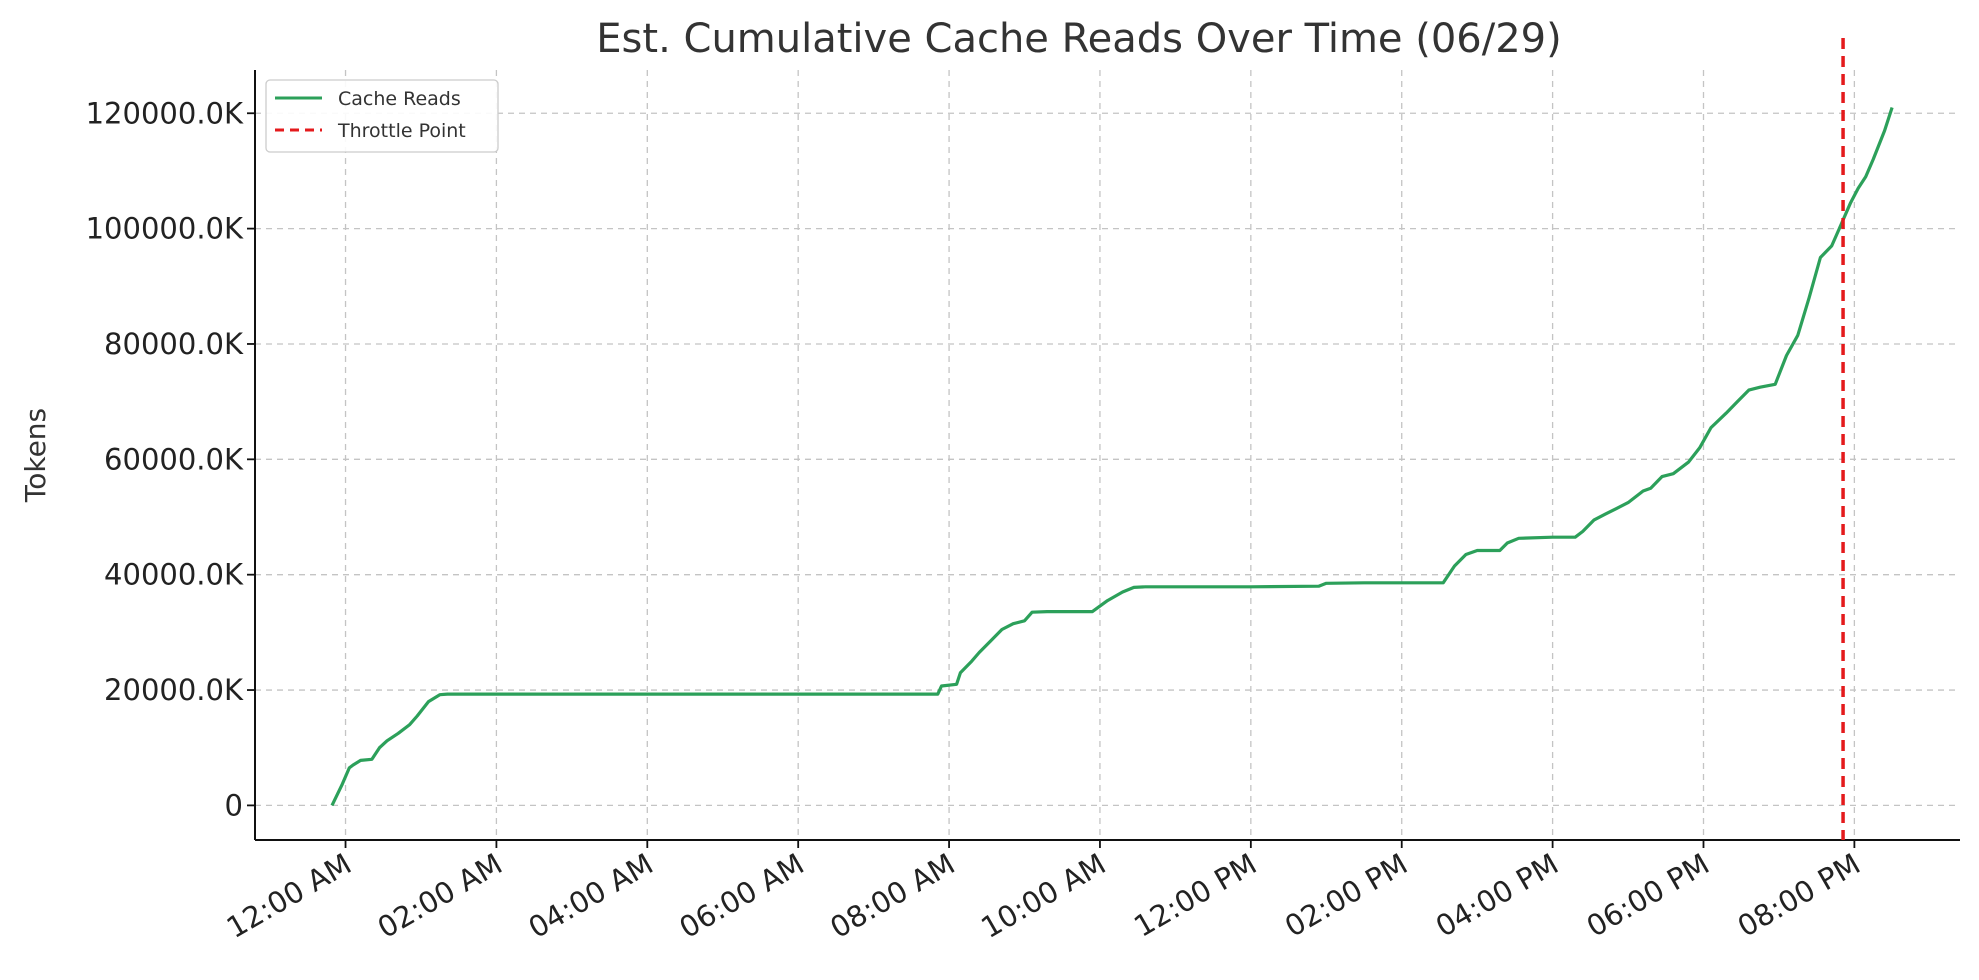 This screenshot has width=1979, height=980. What do you see at coordinates (1043, 896) in the screenshot?
I see `x-tick-label: 10:00 AM` at bounding box center [1043, 896].